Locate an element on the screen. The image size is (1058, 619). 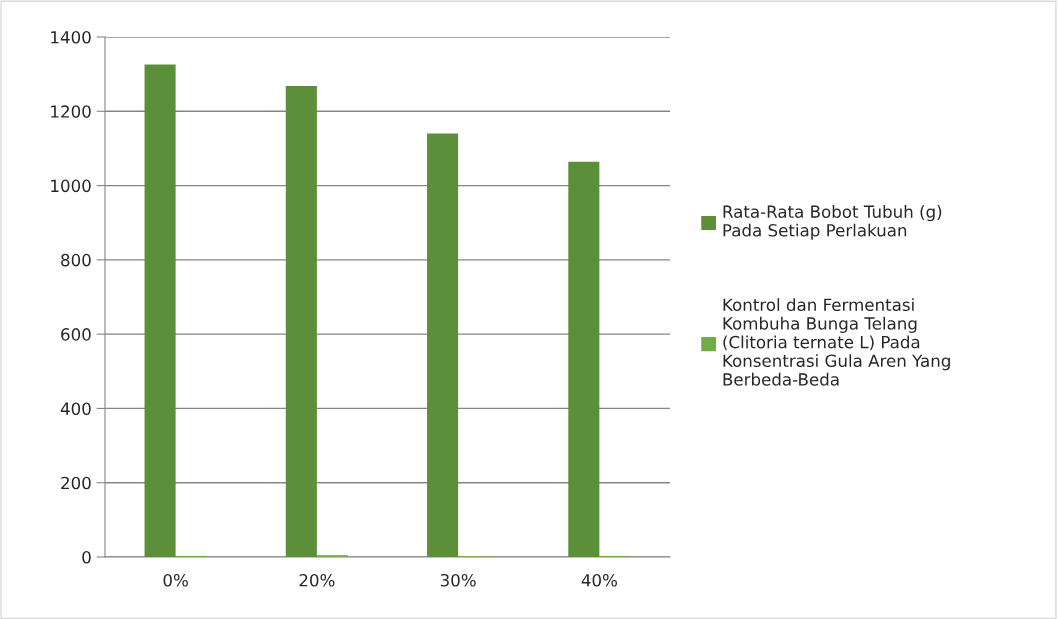
y-tick-label: 0 is located at coordinates (86, 557).